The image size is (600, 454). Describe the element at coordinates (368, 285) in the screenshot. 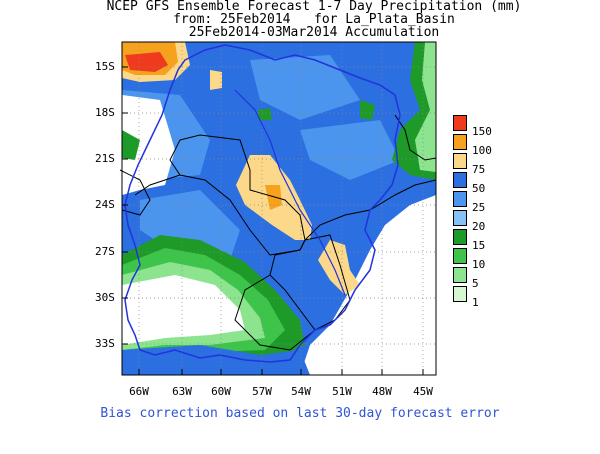

I see `ocean-no-precip` at that location.